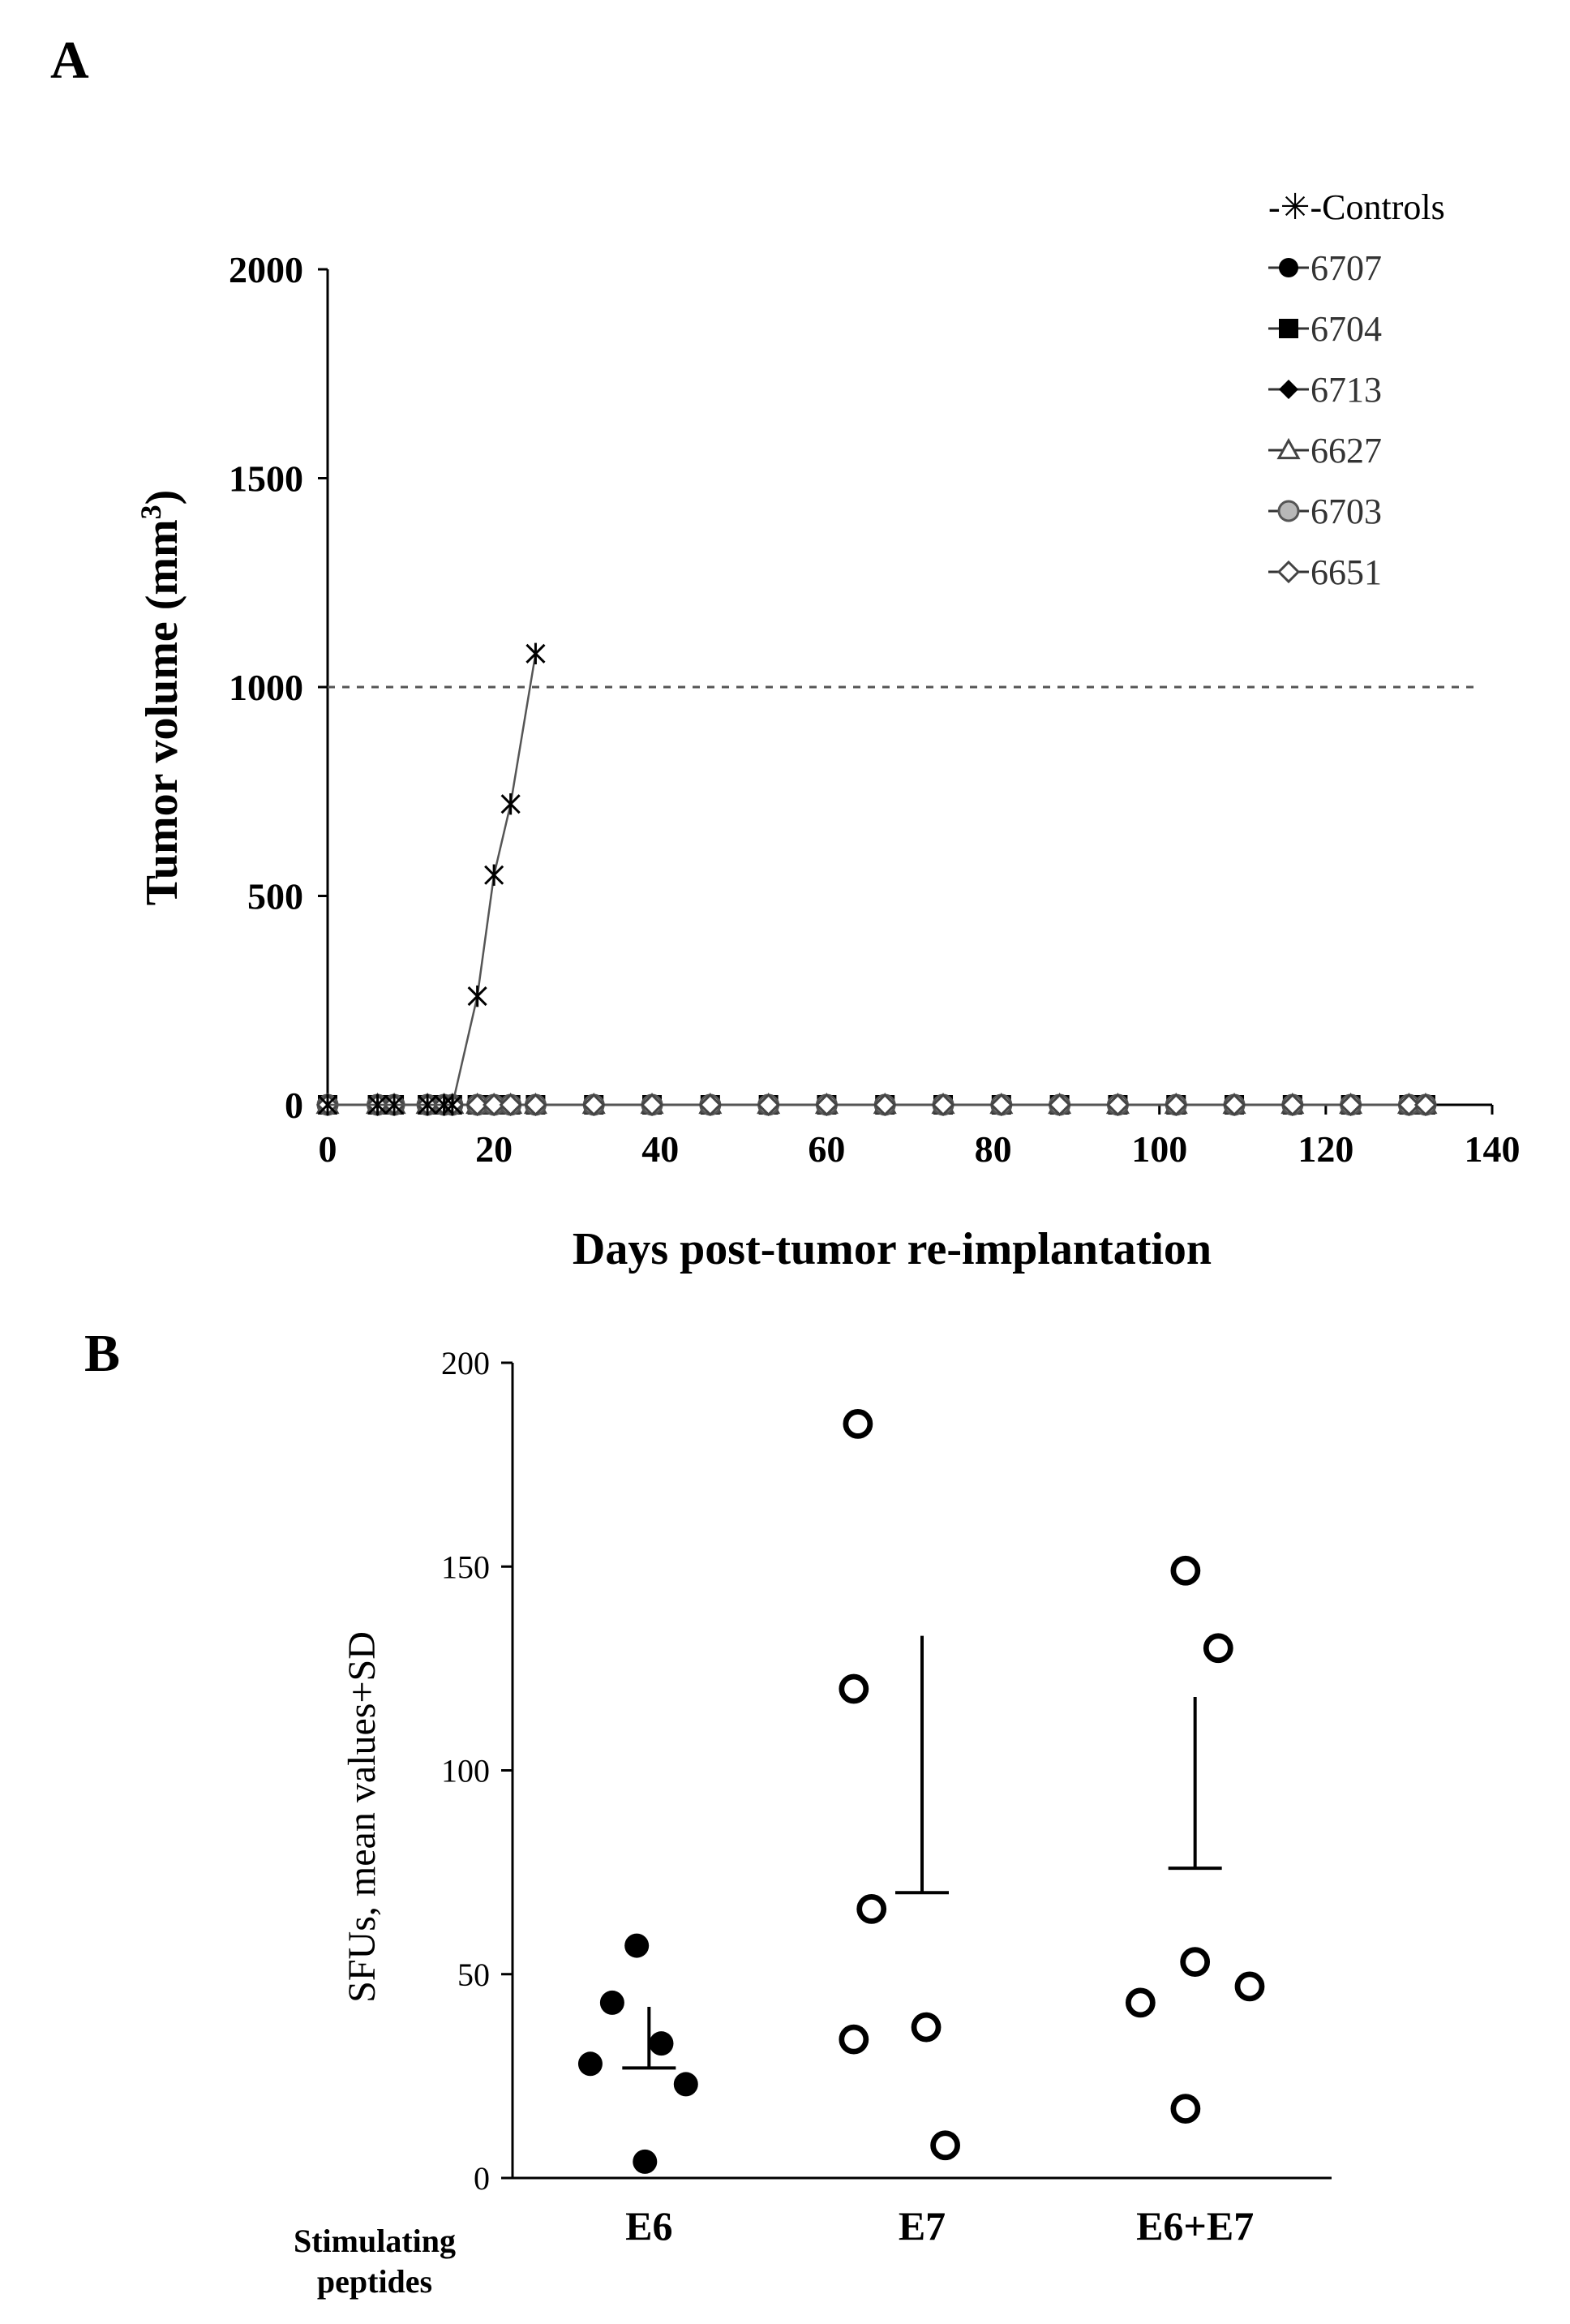 The width and height of the screenshot is (1570, 2324). I want to click on legend-label: 6703, so click(1346, 511).